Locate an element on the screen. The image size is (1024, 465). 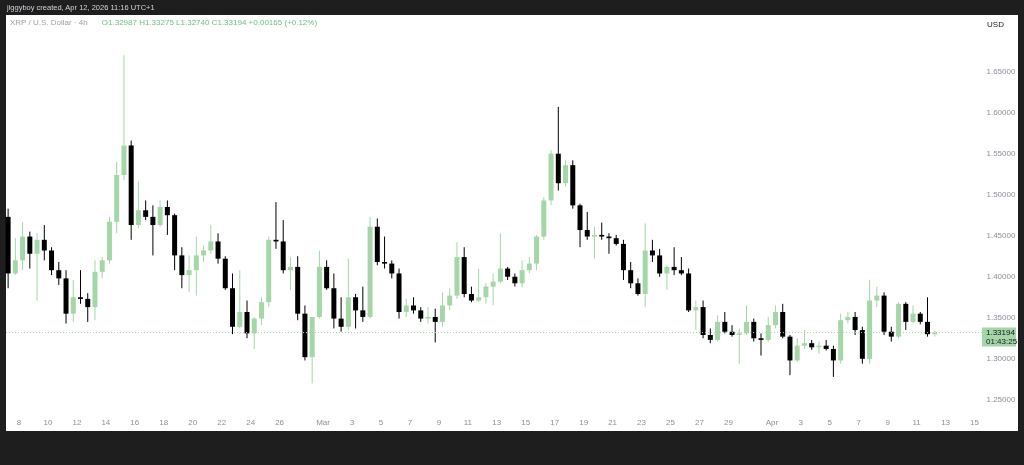
ref-line-label: 1.33194 is located at coordinates (1001, 332).